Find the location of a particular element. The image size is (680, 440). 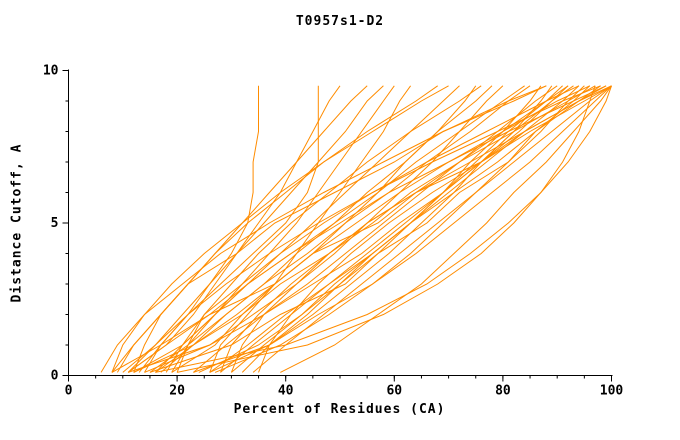

x-tick-label: 100 is located at coordinates (612, 391).